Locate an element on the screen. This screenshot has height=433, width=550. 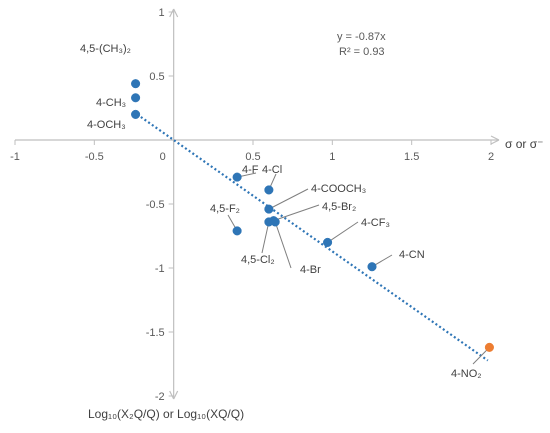
y-tick-label: -1.5 is located at coordinates (155, 333).